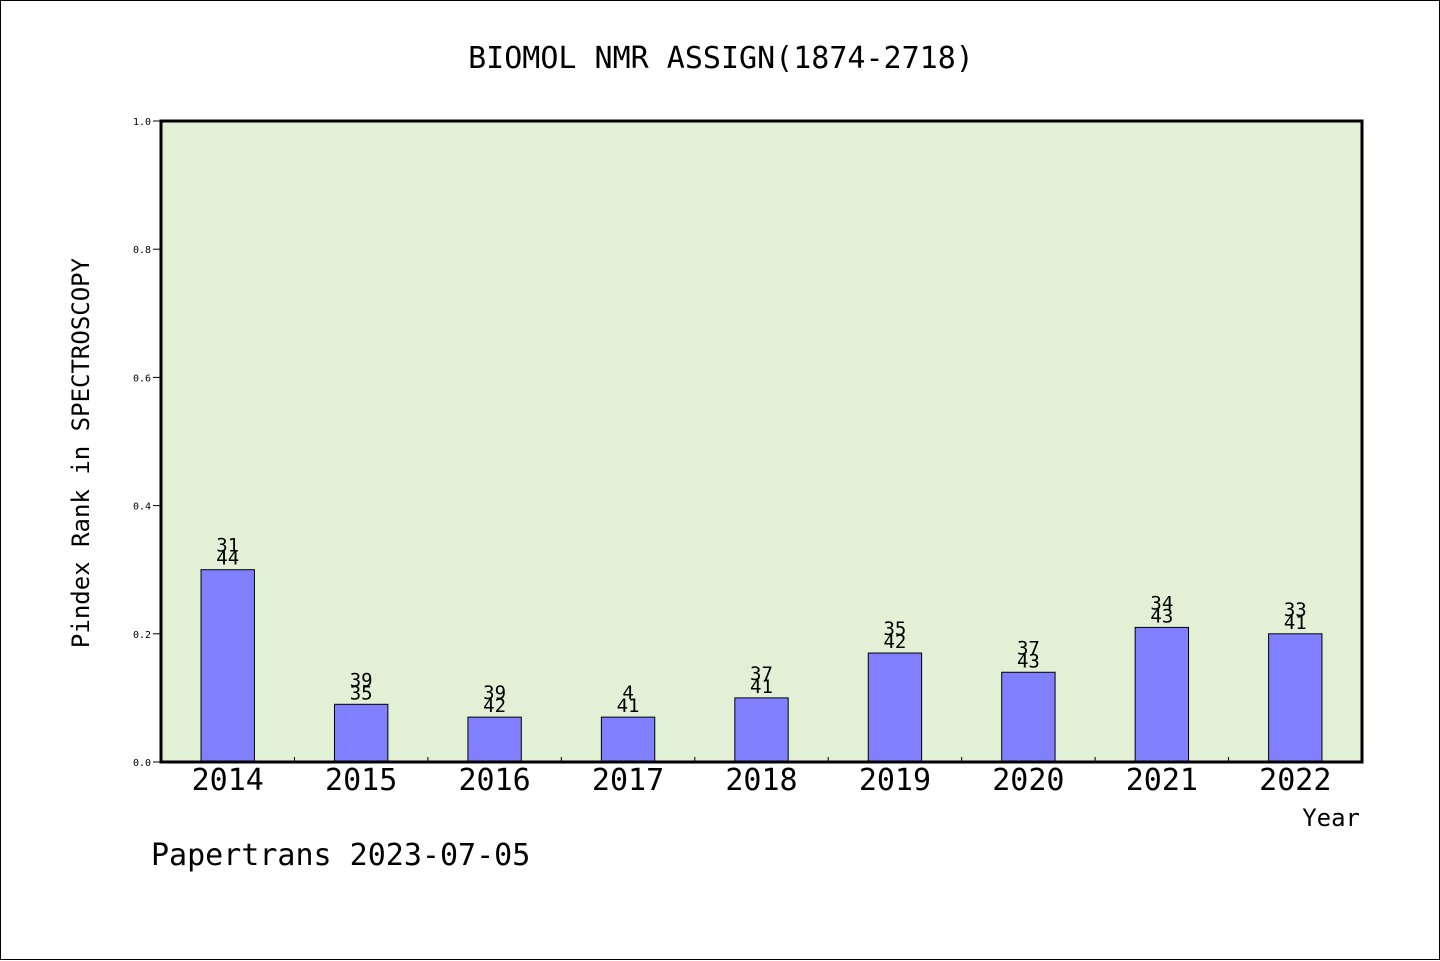  What do you see at coordinates (81, 452) in the screenshot?
I see `y-axis-label: Pindex Rank in SPECTROSCOPY` at bounding box center [81, 452].